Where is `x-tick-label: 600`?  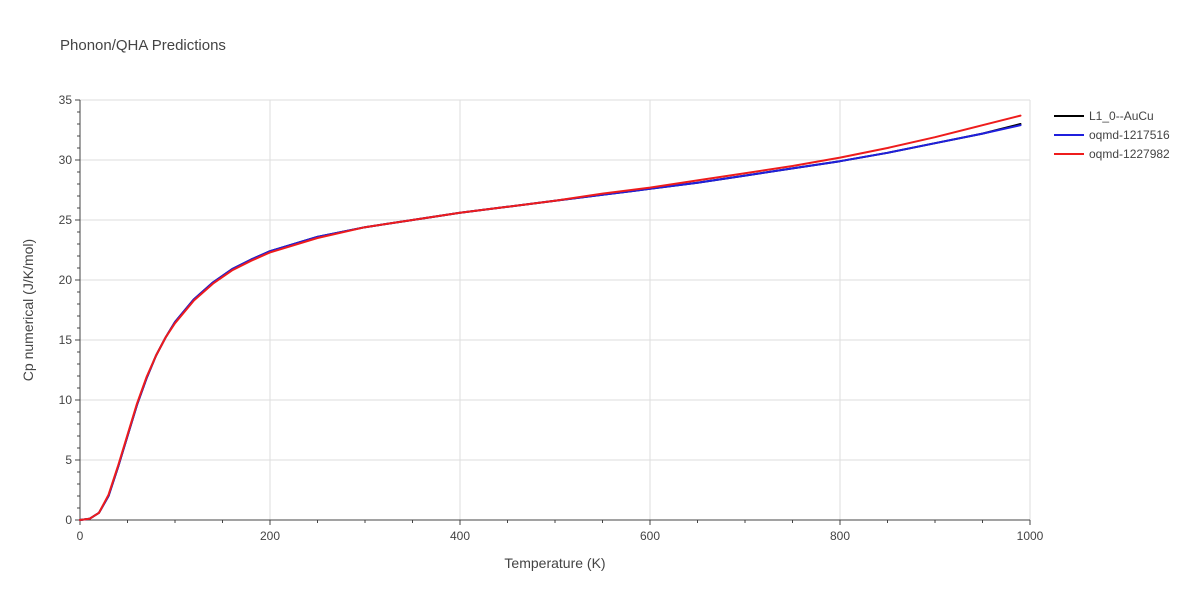 x-tick-label: 600 is located at coordinates (650, 536).